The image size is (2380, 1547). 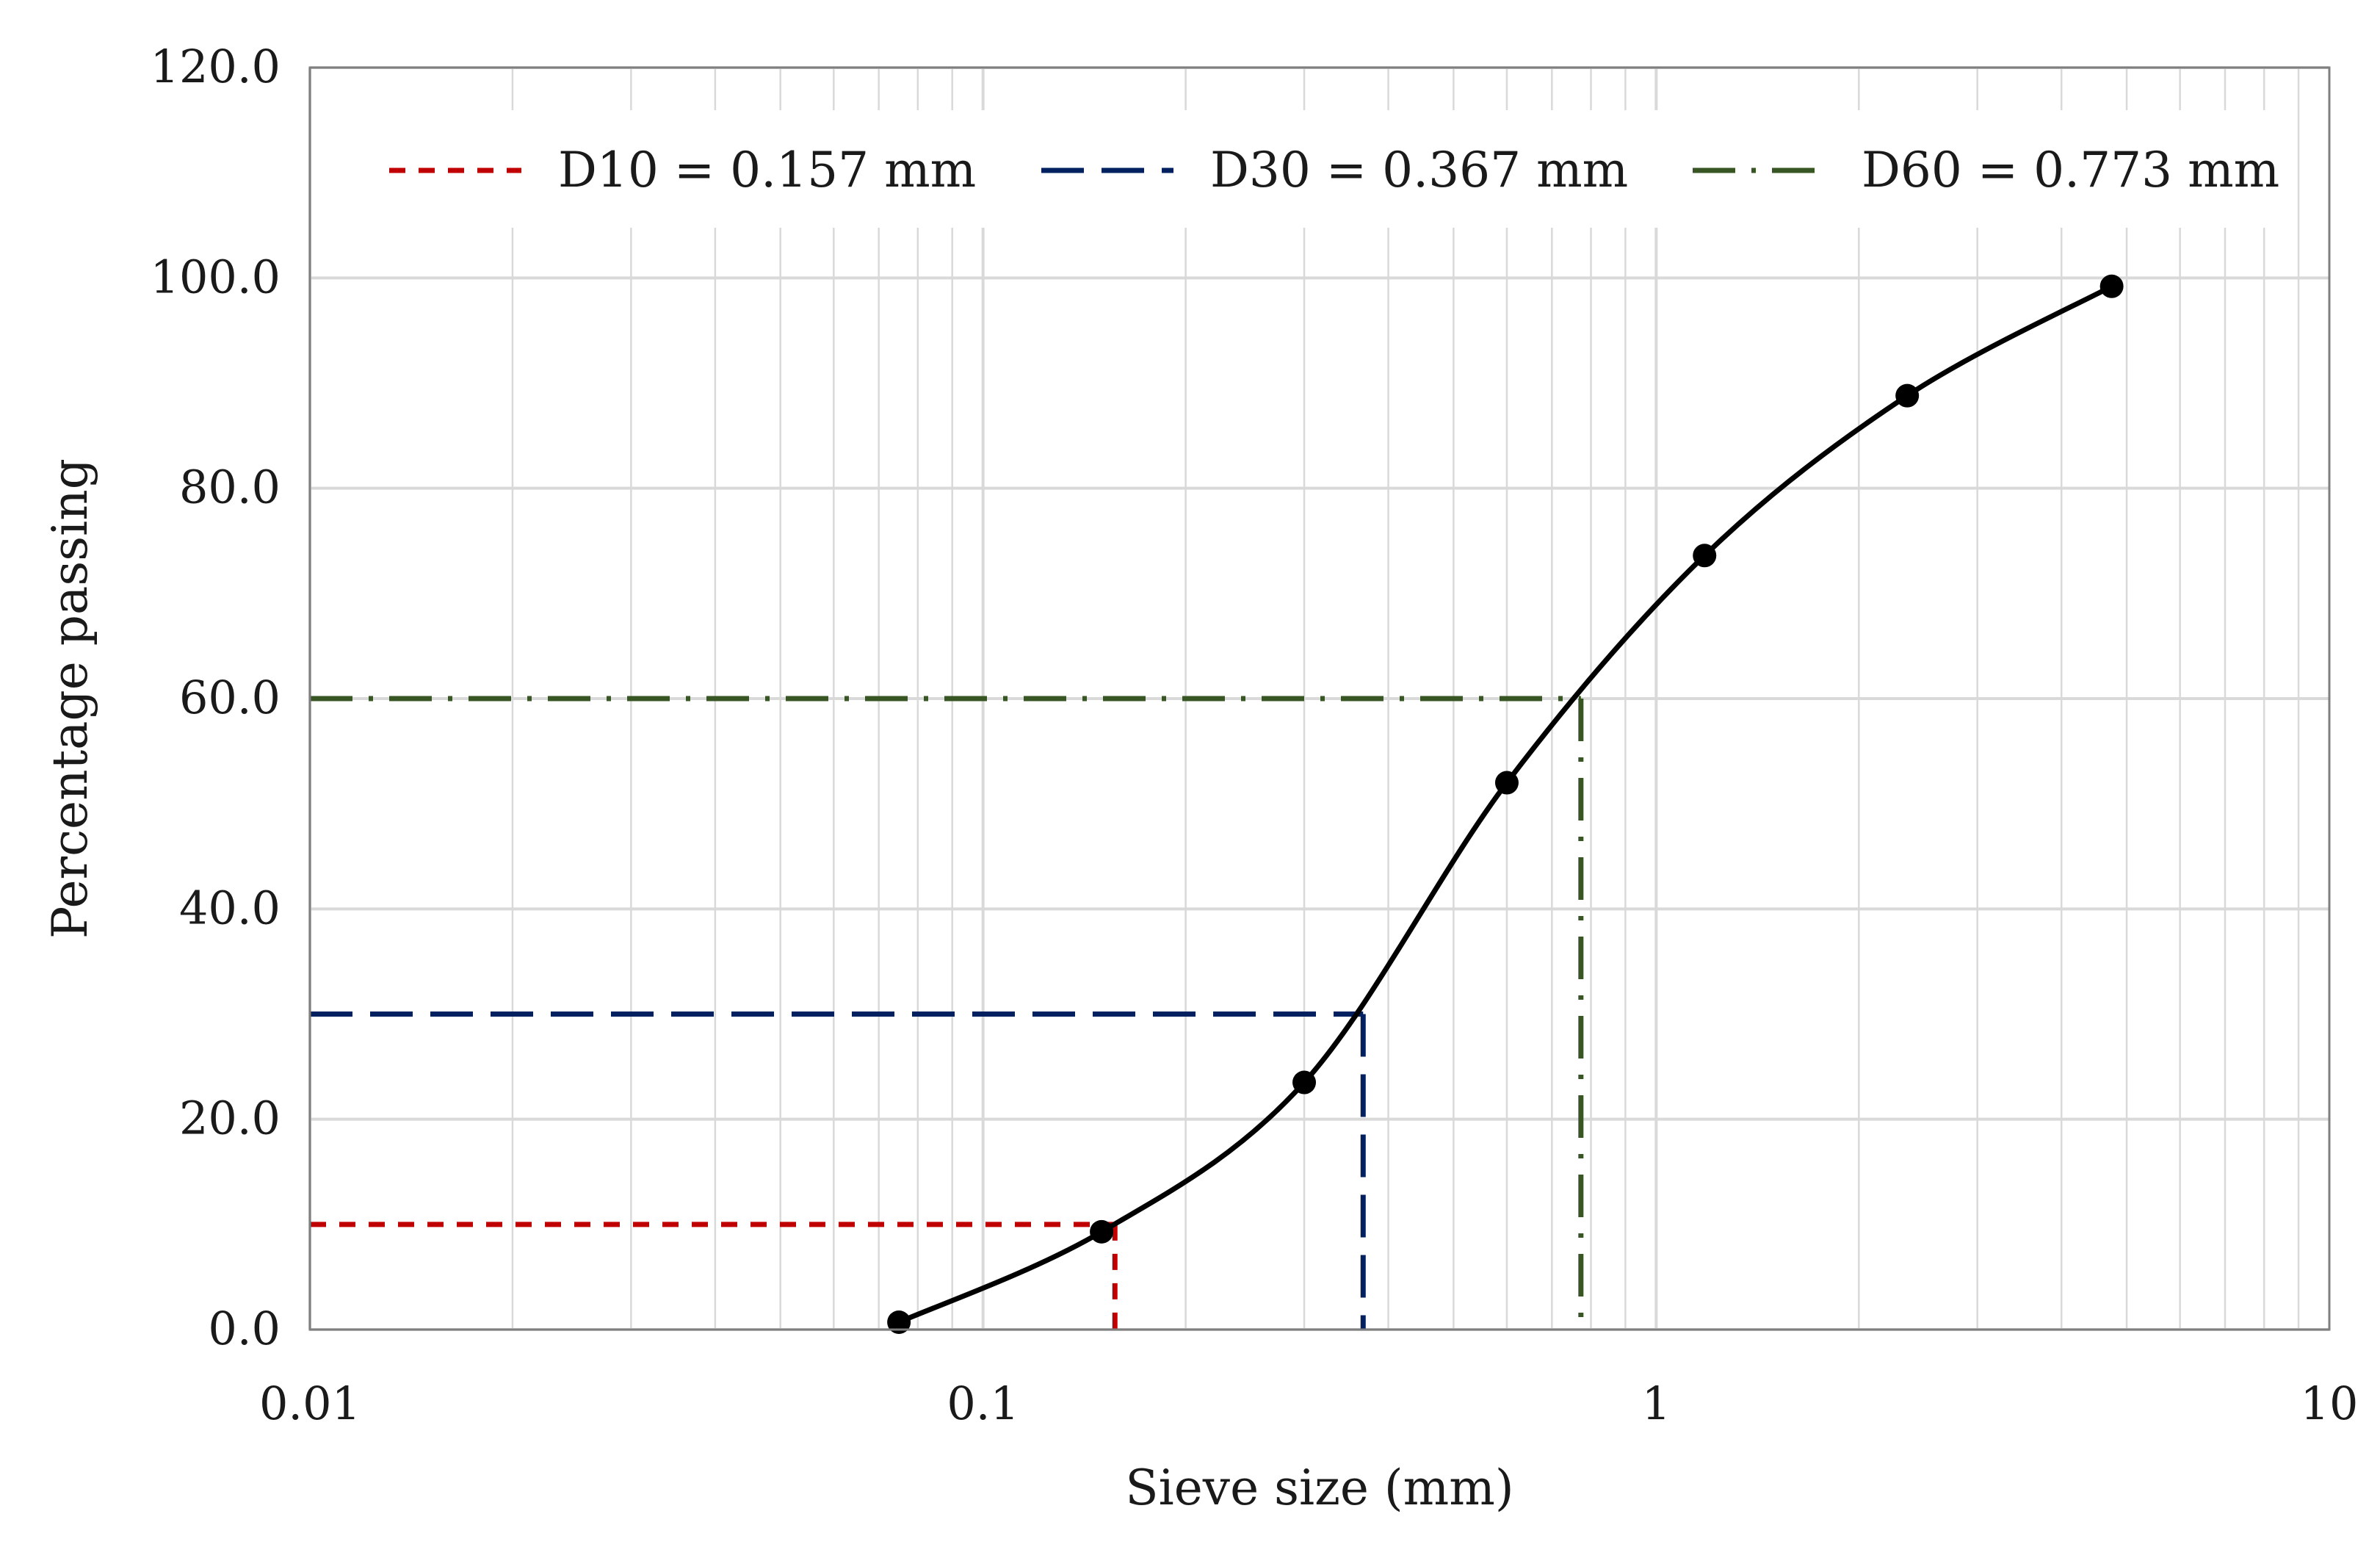 I want to click on x-tick-label: 1, so click(x=1656, y=1404).